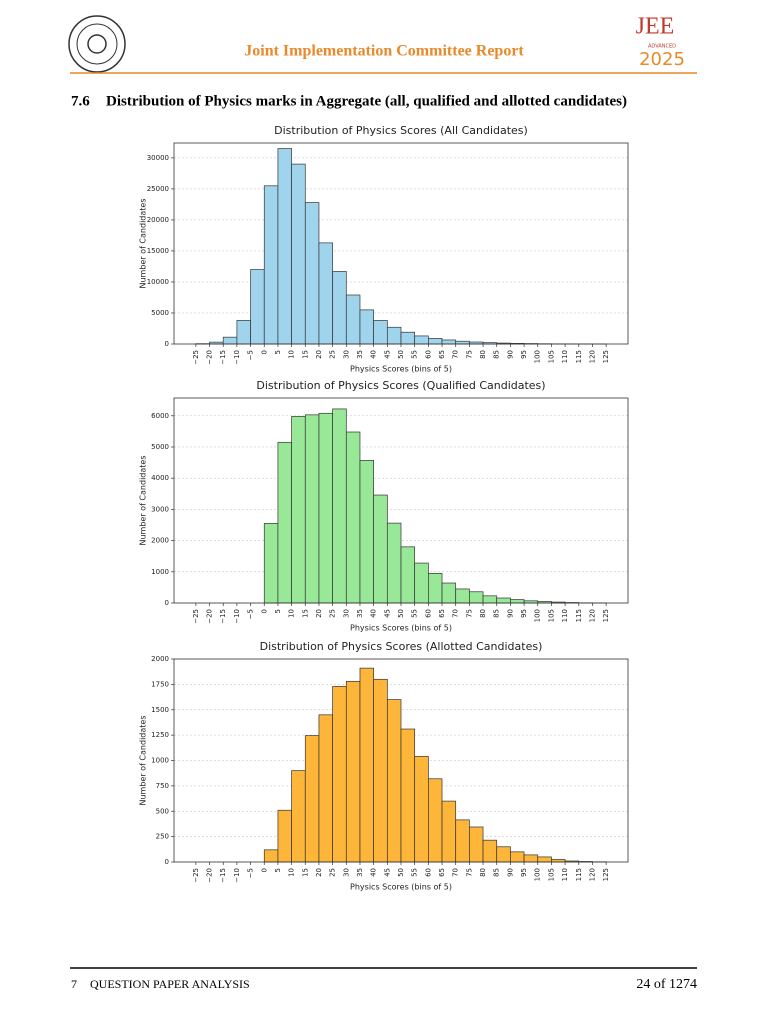 This screenshot has height=1024, width=768. I want to click on footer-chapter-number: 7, so click(74, 984).